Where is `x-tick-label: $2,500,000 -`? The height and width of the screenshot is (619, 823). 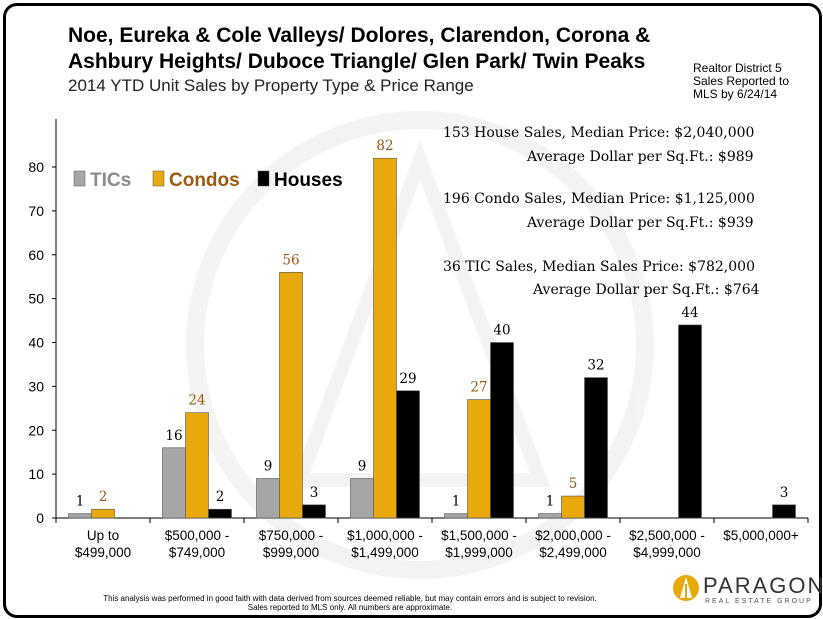 x-tick-label: $2,500,000 - is located at coordinates (667, 535).